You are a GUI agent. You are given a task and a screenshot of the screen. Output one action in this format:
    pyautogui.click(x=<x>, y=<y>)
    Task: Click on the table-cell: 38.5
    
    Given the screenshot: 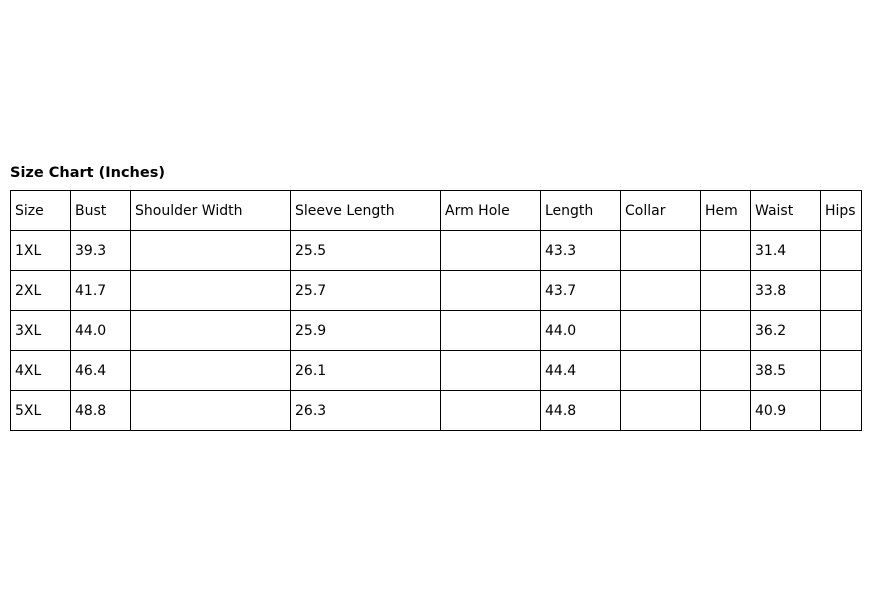 What is the action you would take?
    pyautogui.click(x=785, y=370)
    